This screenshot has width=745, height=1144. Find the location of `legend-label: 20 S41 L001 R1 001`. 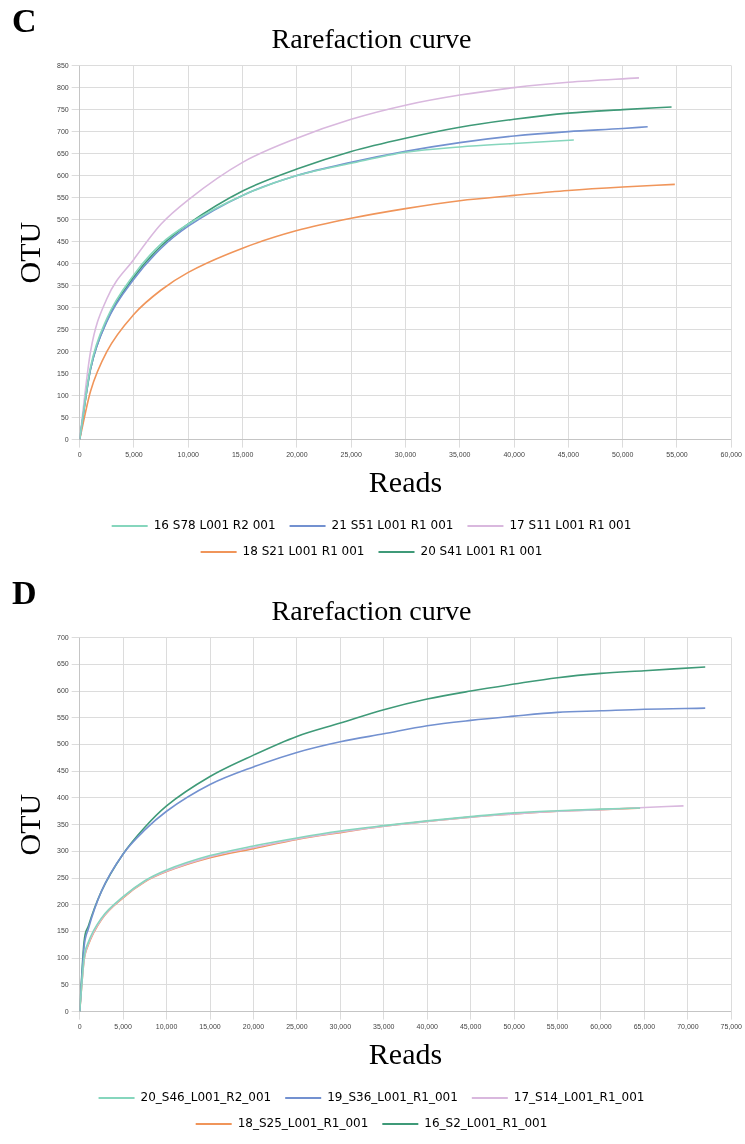

legend-label: 20 S41 L001 R1 001 is located at coordinates (481, 551).